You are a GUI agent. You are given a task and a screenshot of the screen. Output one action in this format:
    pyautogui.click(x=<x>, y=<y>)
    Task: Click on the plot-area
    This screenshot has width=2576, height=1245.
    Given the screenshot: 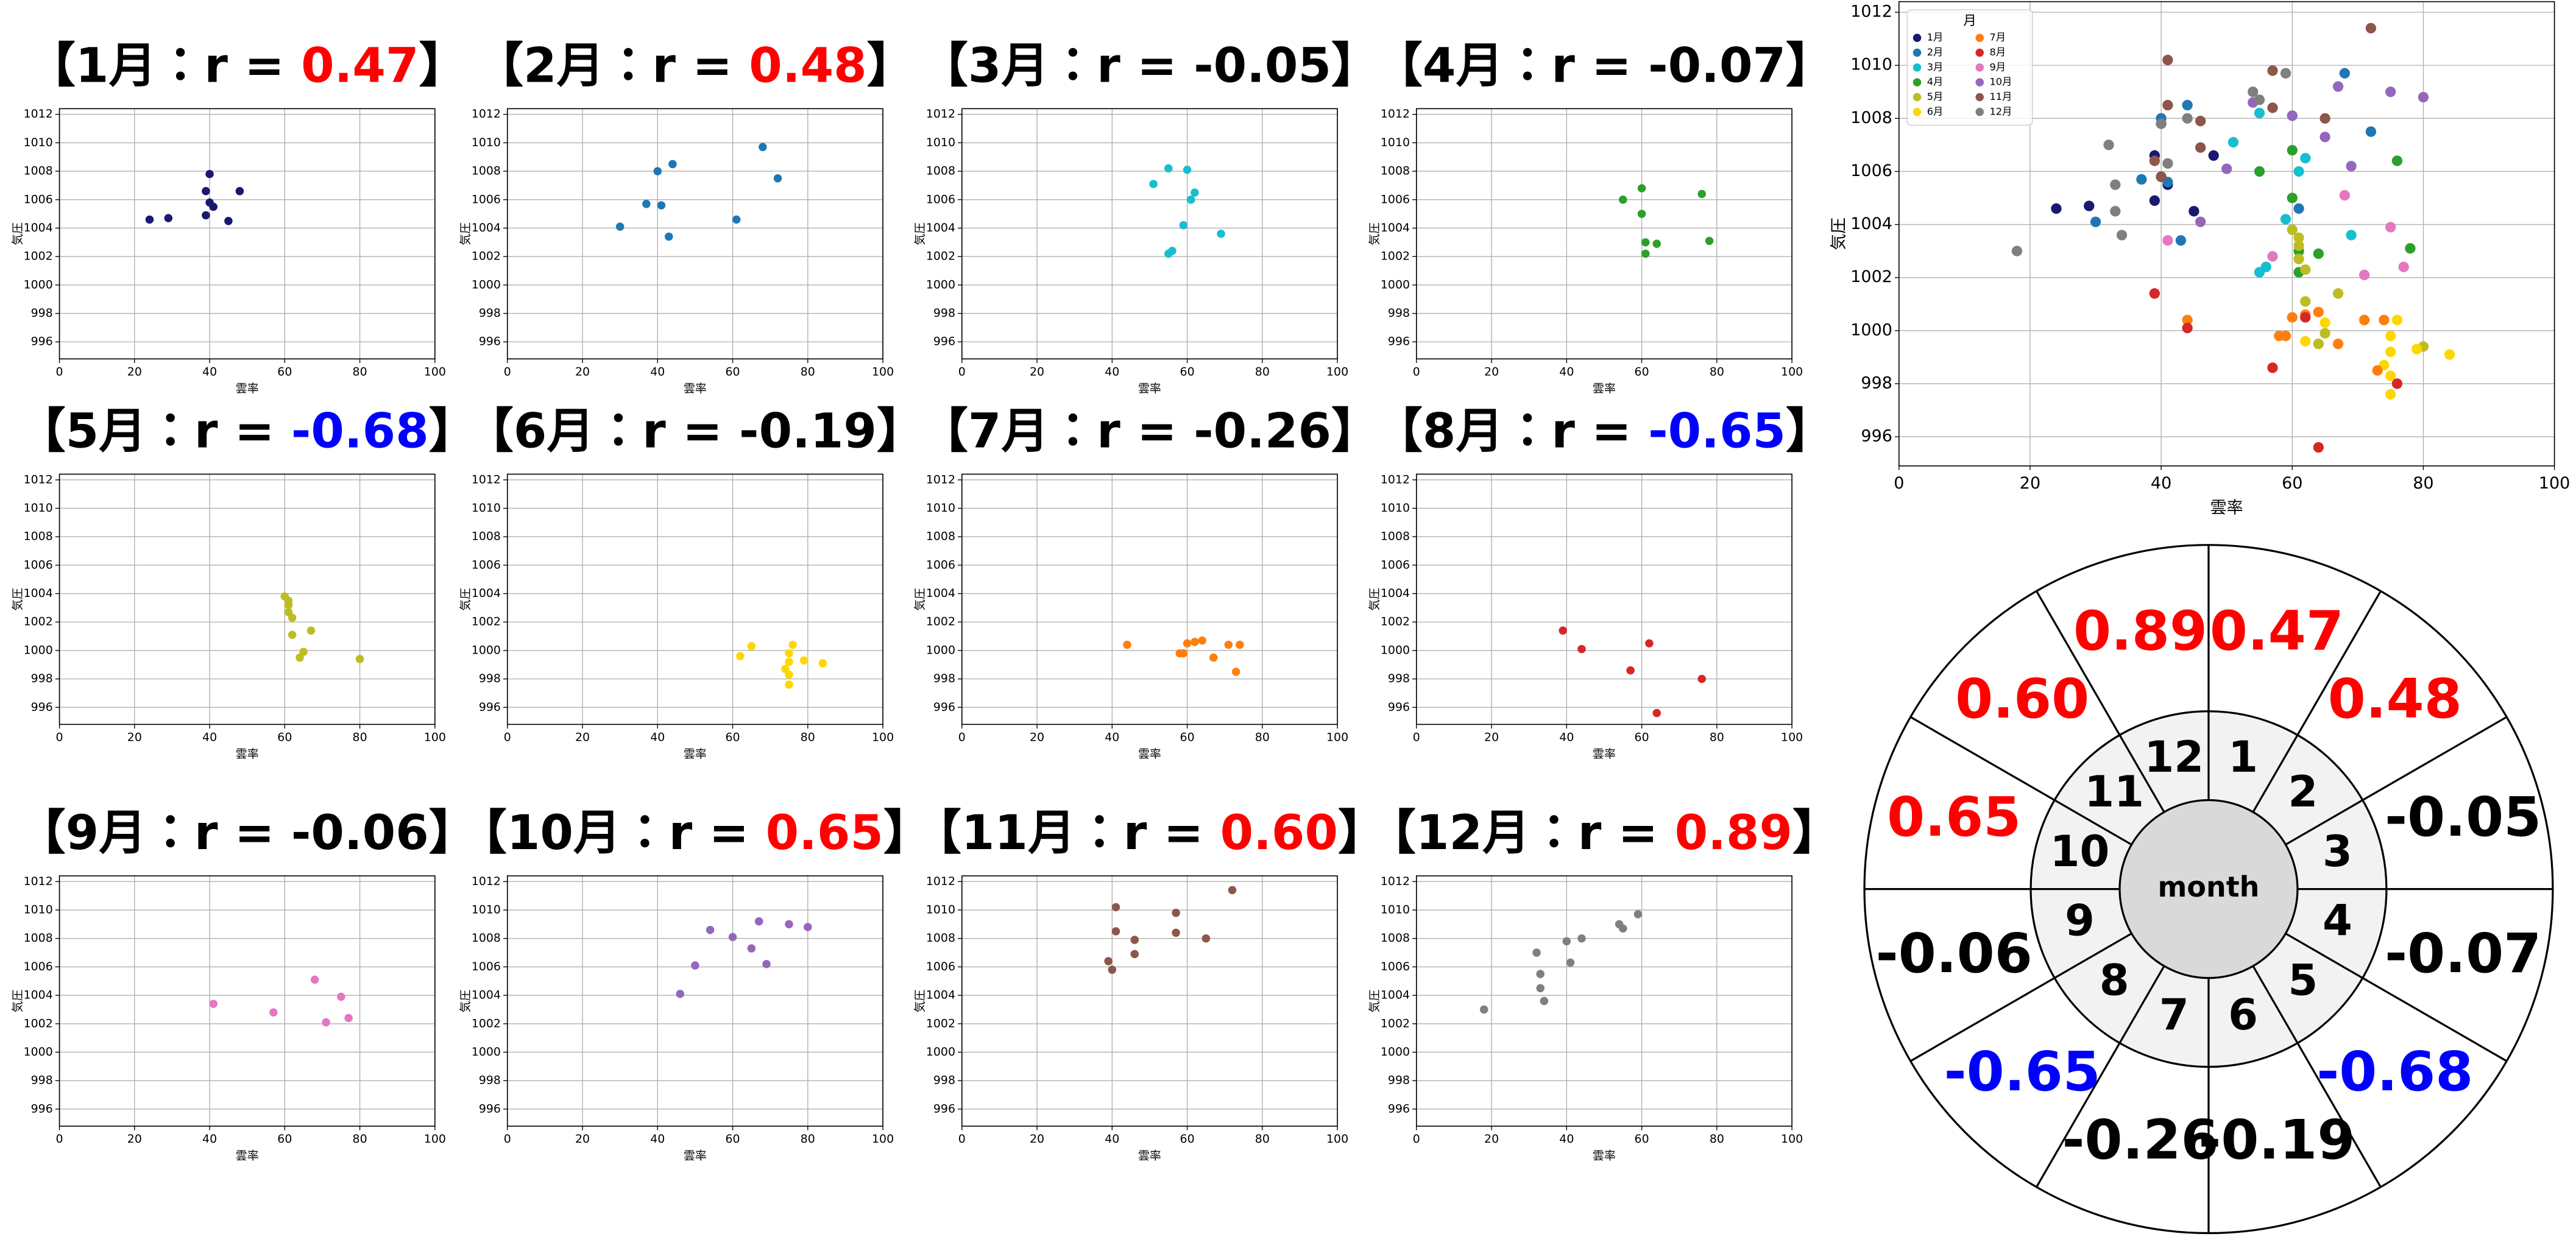 What is the action you would take?
    pyautogui.click(x=695, y=233)
    